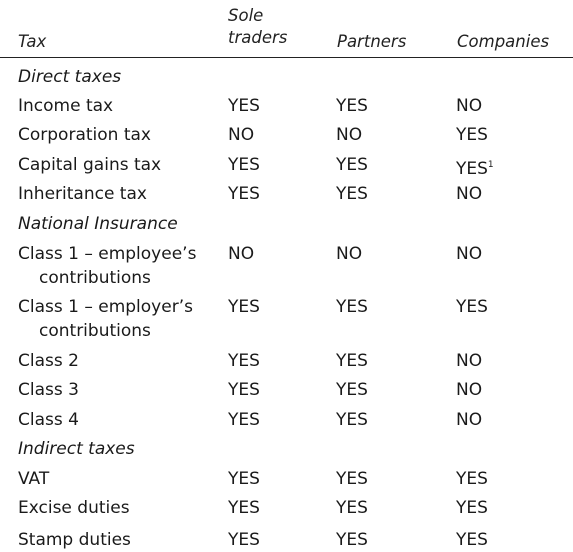  What do you see at coordinates (107, 254) in the screenshot?
I see `row-label-line1: Class 1 – employee’s` at bounding box center [107, 254].